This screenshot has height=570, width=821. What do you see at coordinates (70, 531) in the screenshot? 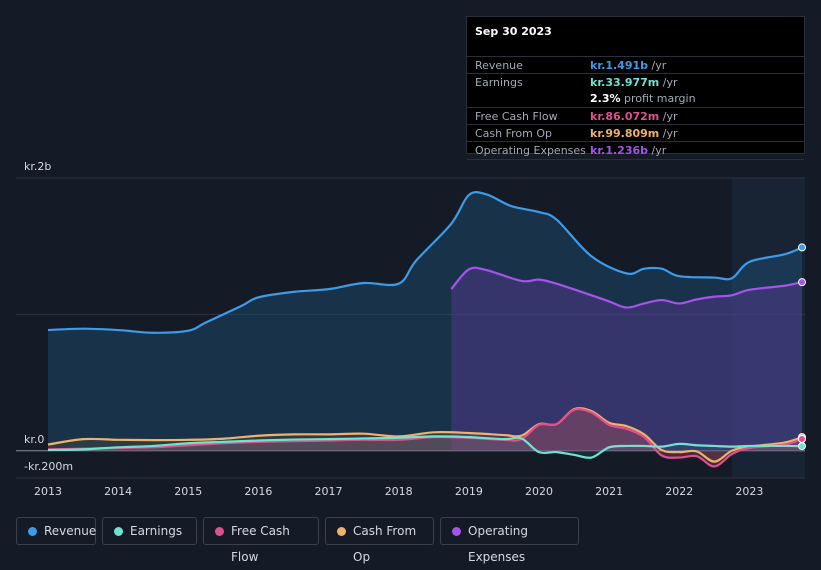
I see `legend-label: Revenue` at bounding box center [70, 531].